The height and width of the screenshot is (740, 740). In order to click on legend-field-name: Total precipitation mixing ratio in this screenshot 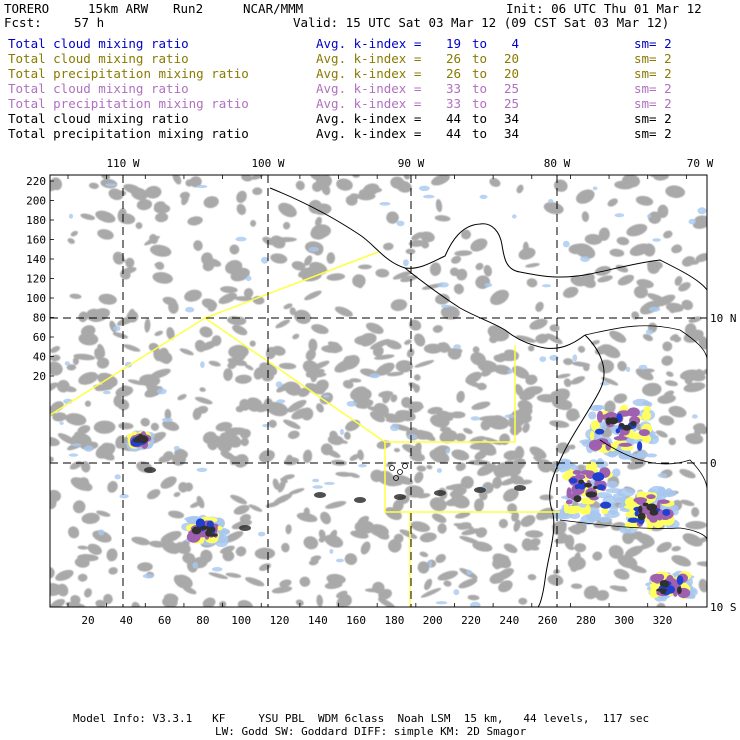, I will do `click(128, 133)`.